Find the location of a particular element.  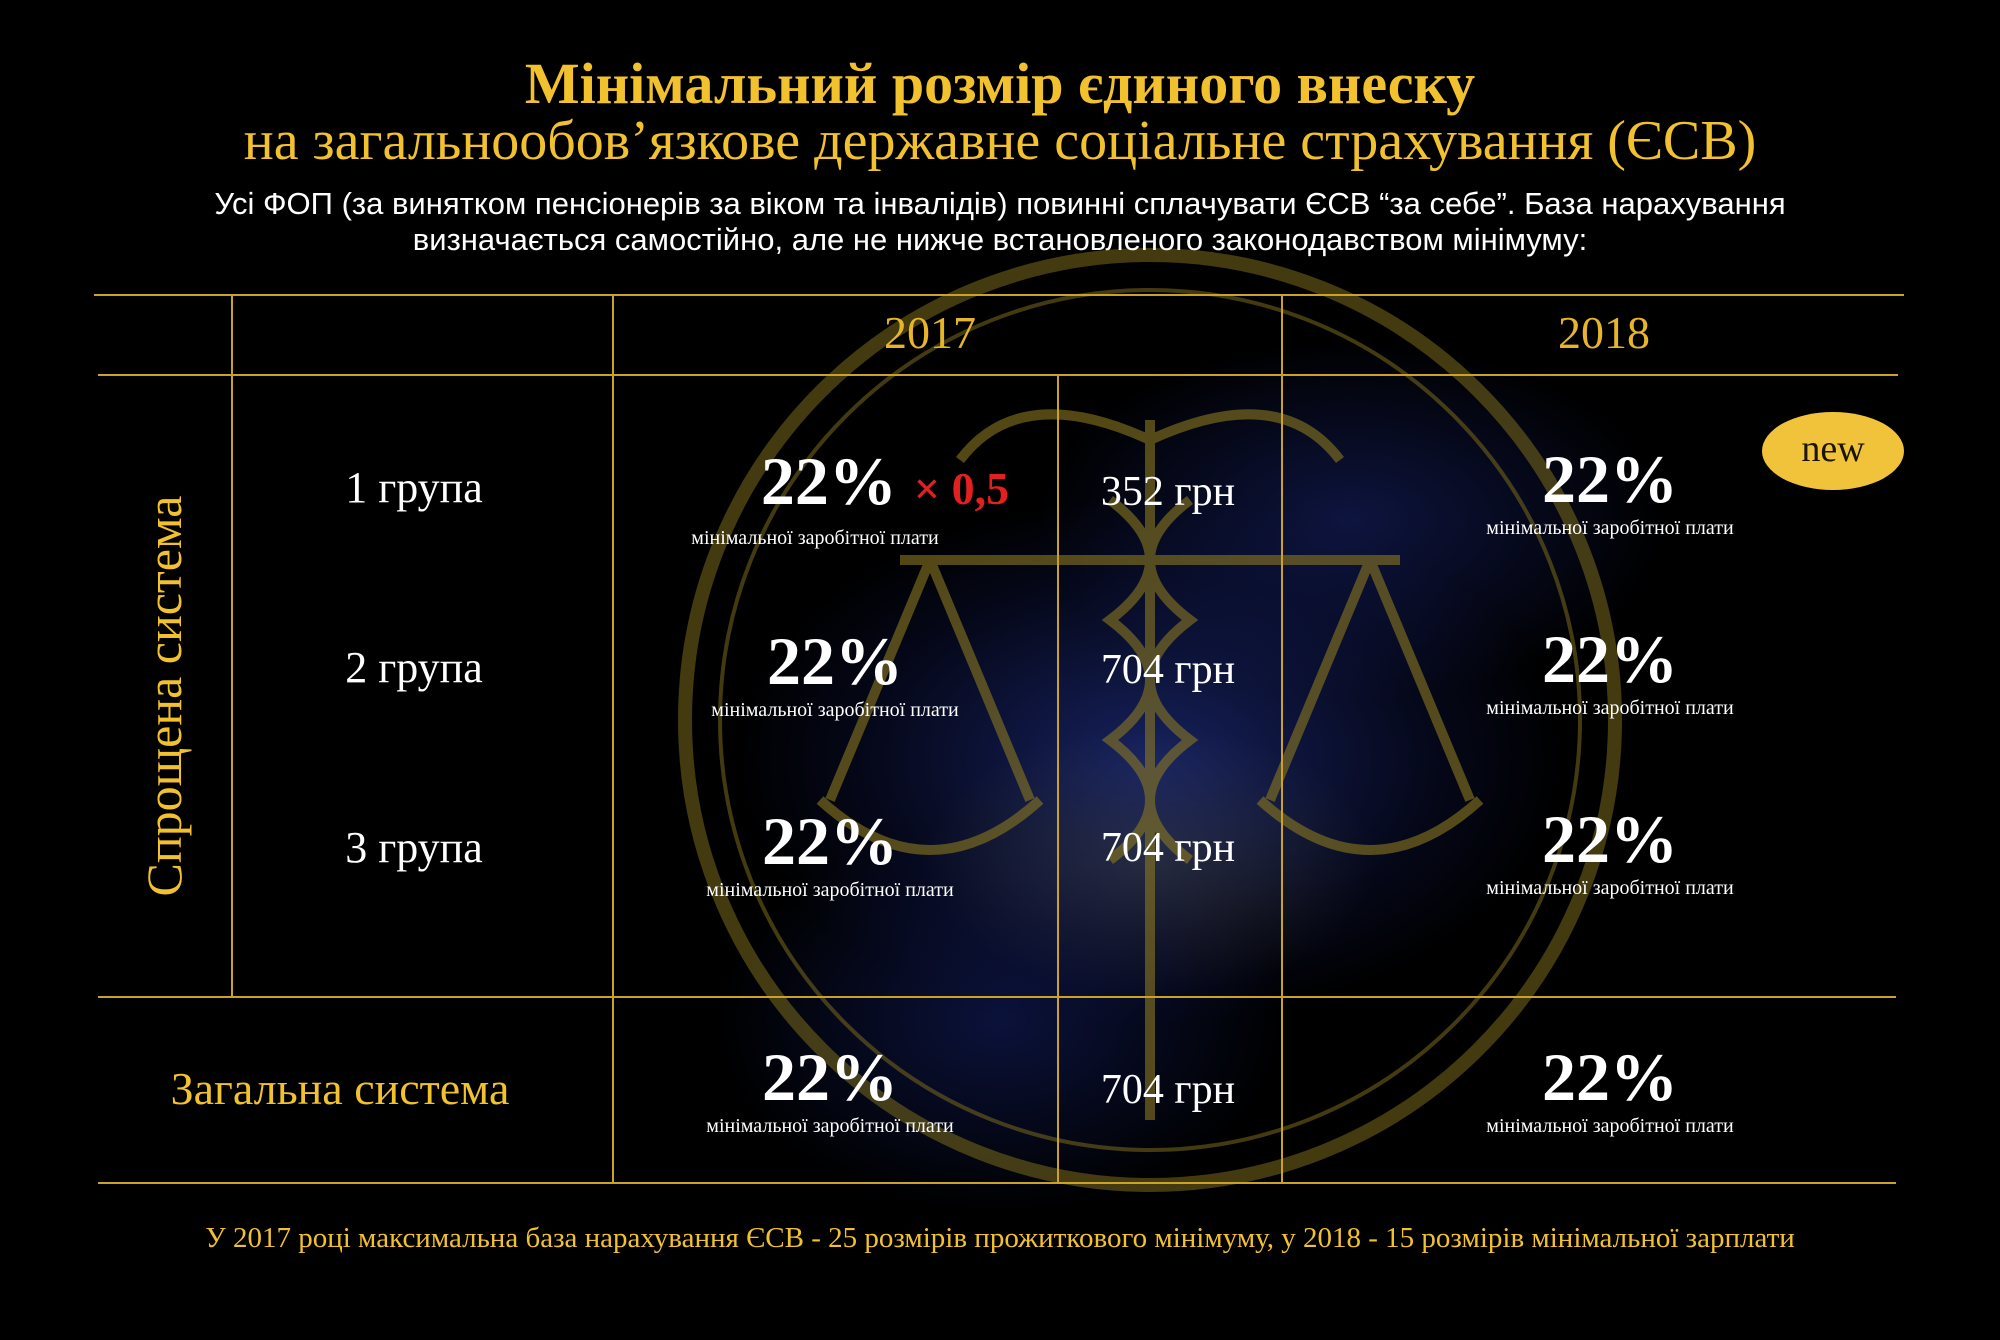

group-2-2017-rate: 22% мінімальної заробітної плати is located at coordinates (835, 673).